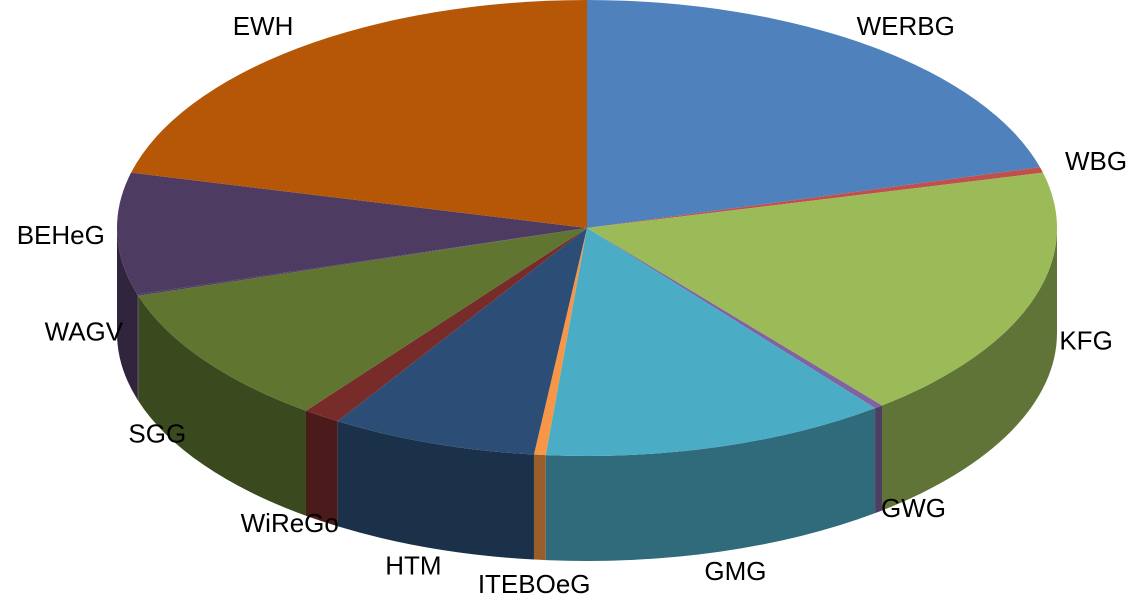 This screenshot has height=614, width=1143. I want to click on slice-label: KFG, so click(1085, 340).